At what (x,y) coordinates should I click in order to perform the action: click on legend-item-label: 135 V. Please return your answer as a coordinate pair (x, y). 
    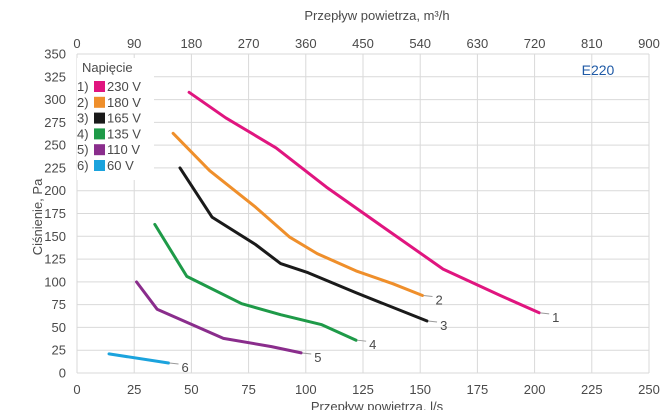
    Looking at the image, I should click on (124, 133).